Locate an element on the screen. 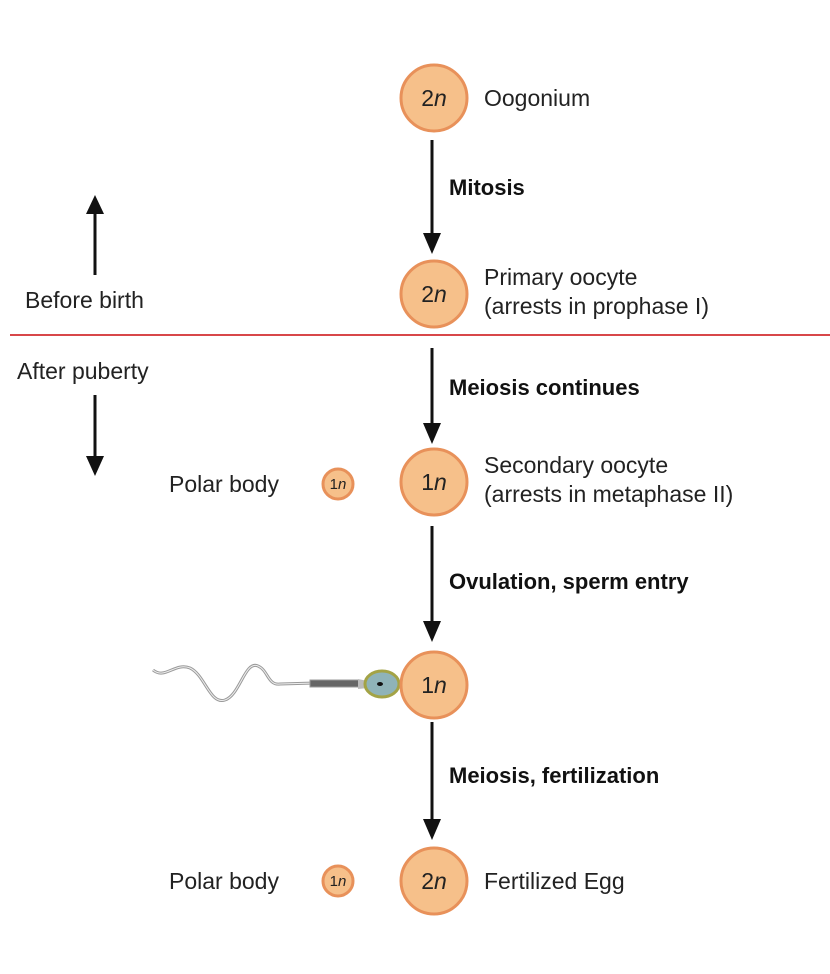 This screenshot has width=830, height=974. primary-oocyte-cell: 2n is located at coordinates (434, 294).